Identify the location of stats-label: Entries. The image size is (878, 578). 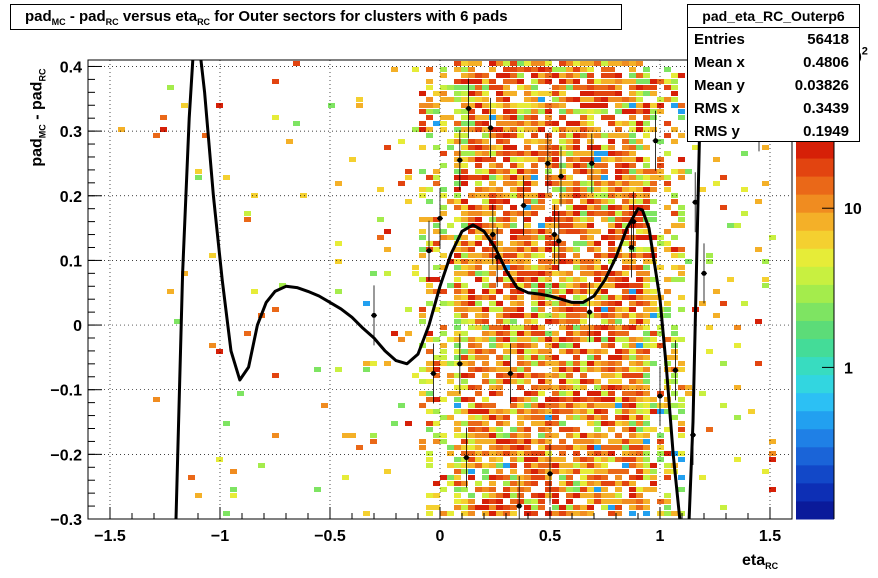
(719, 39).